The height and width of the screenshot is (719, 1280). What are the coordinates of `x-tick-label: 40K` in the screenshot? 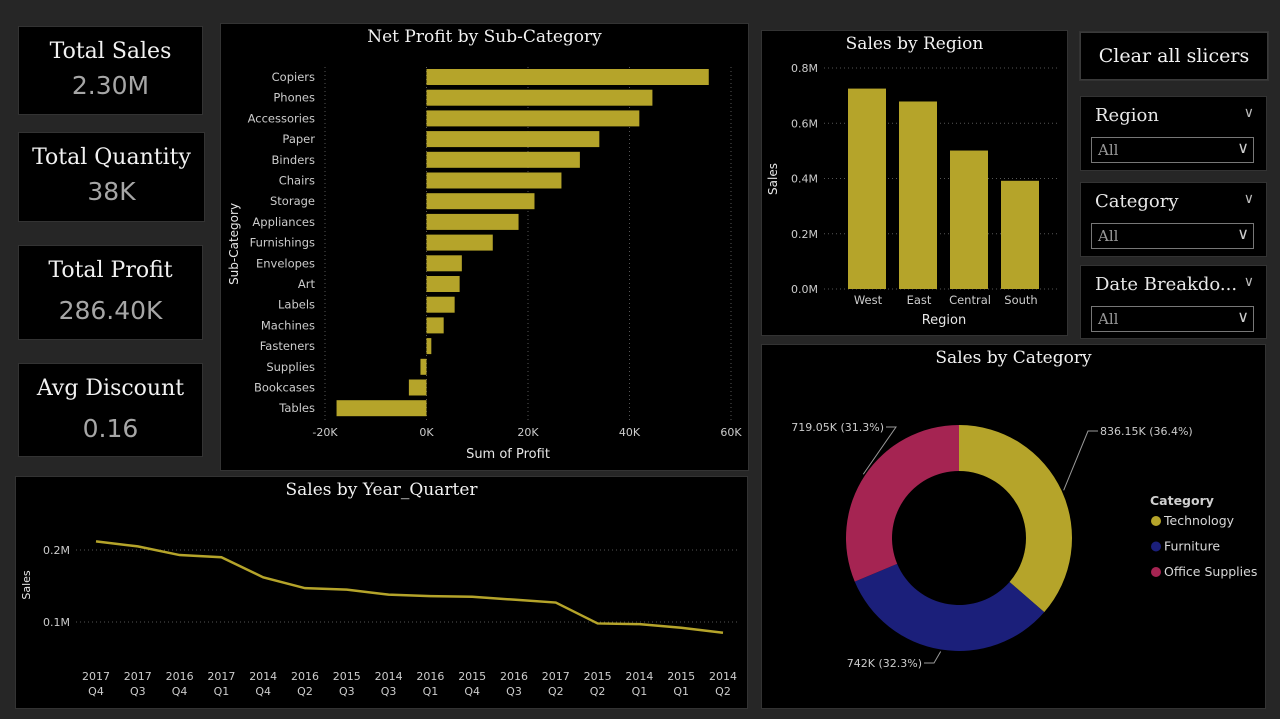 It's located at (630, 432).